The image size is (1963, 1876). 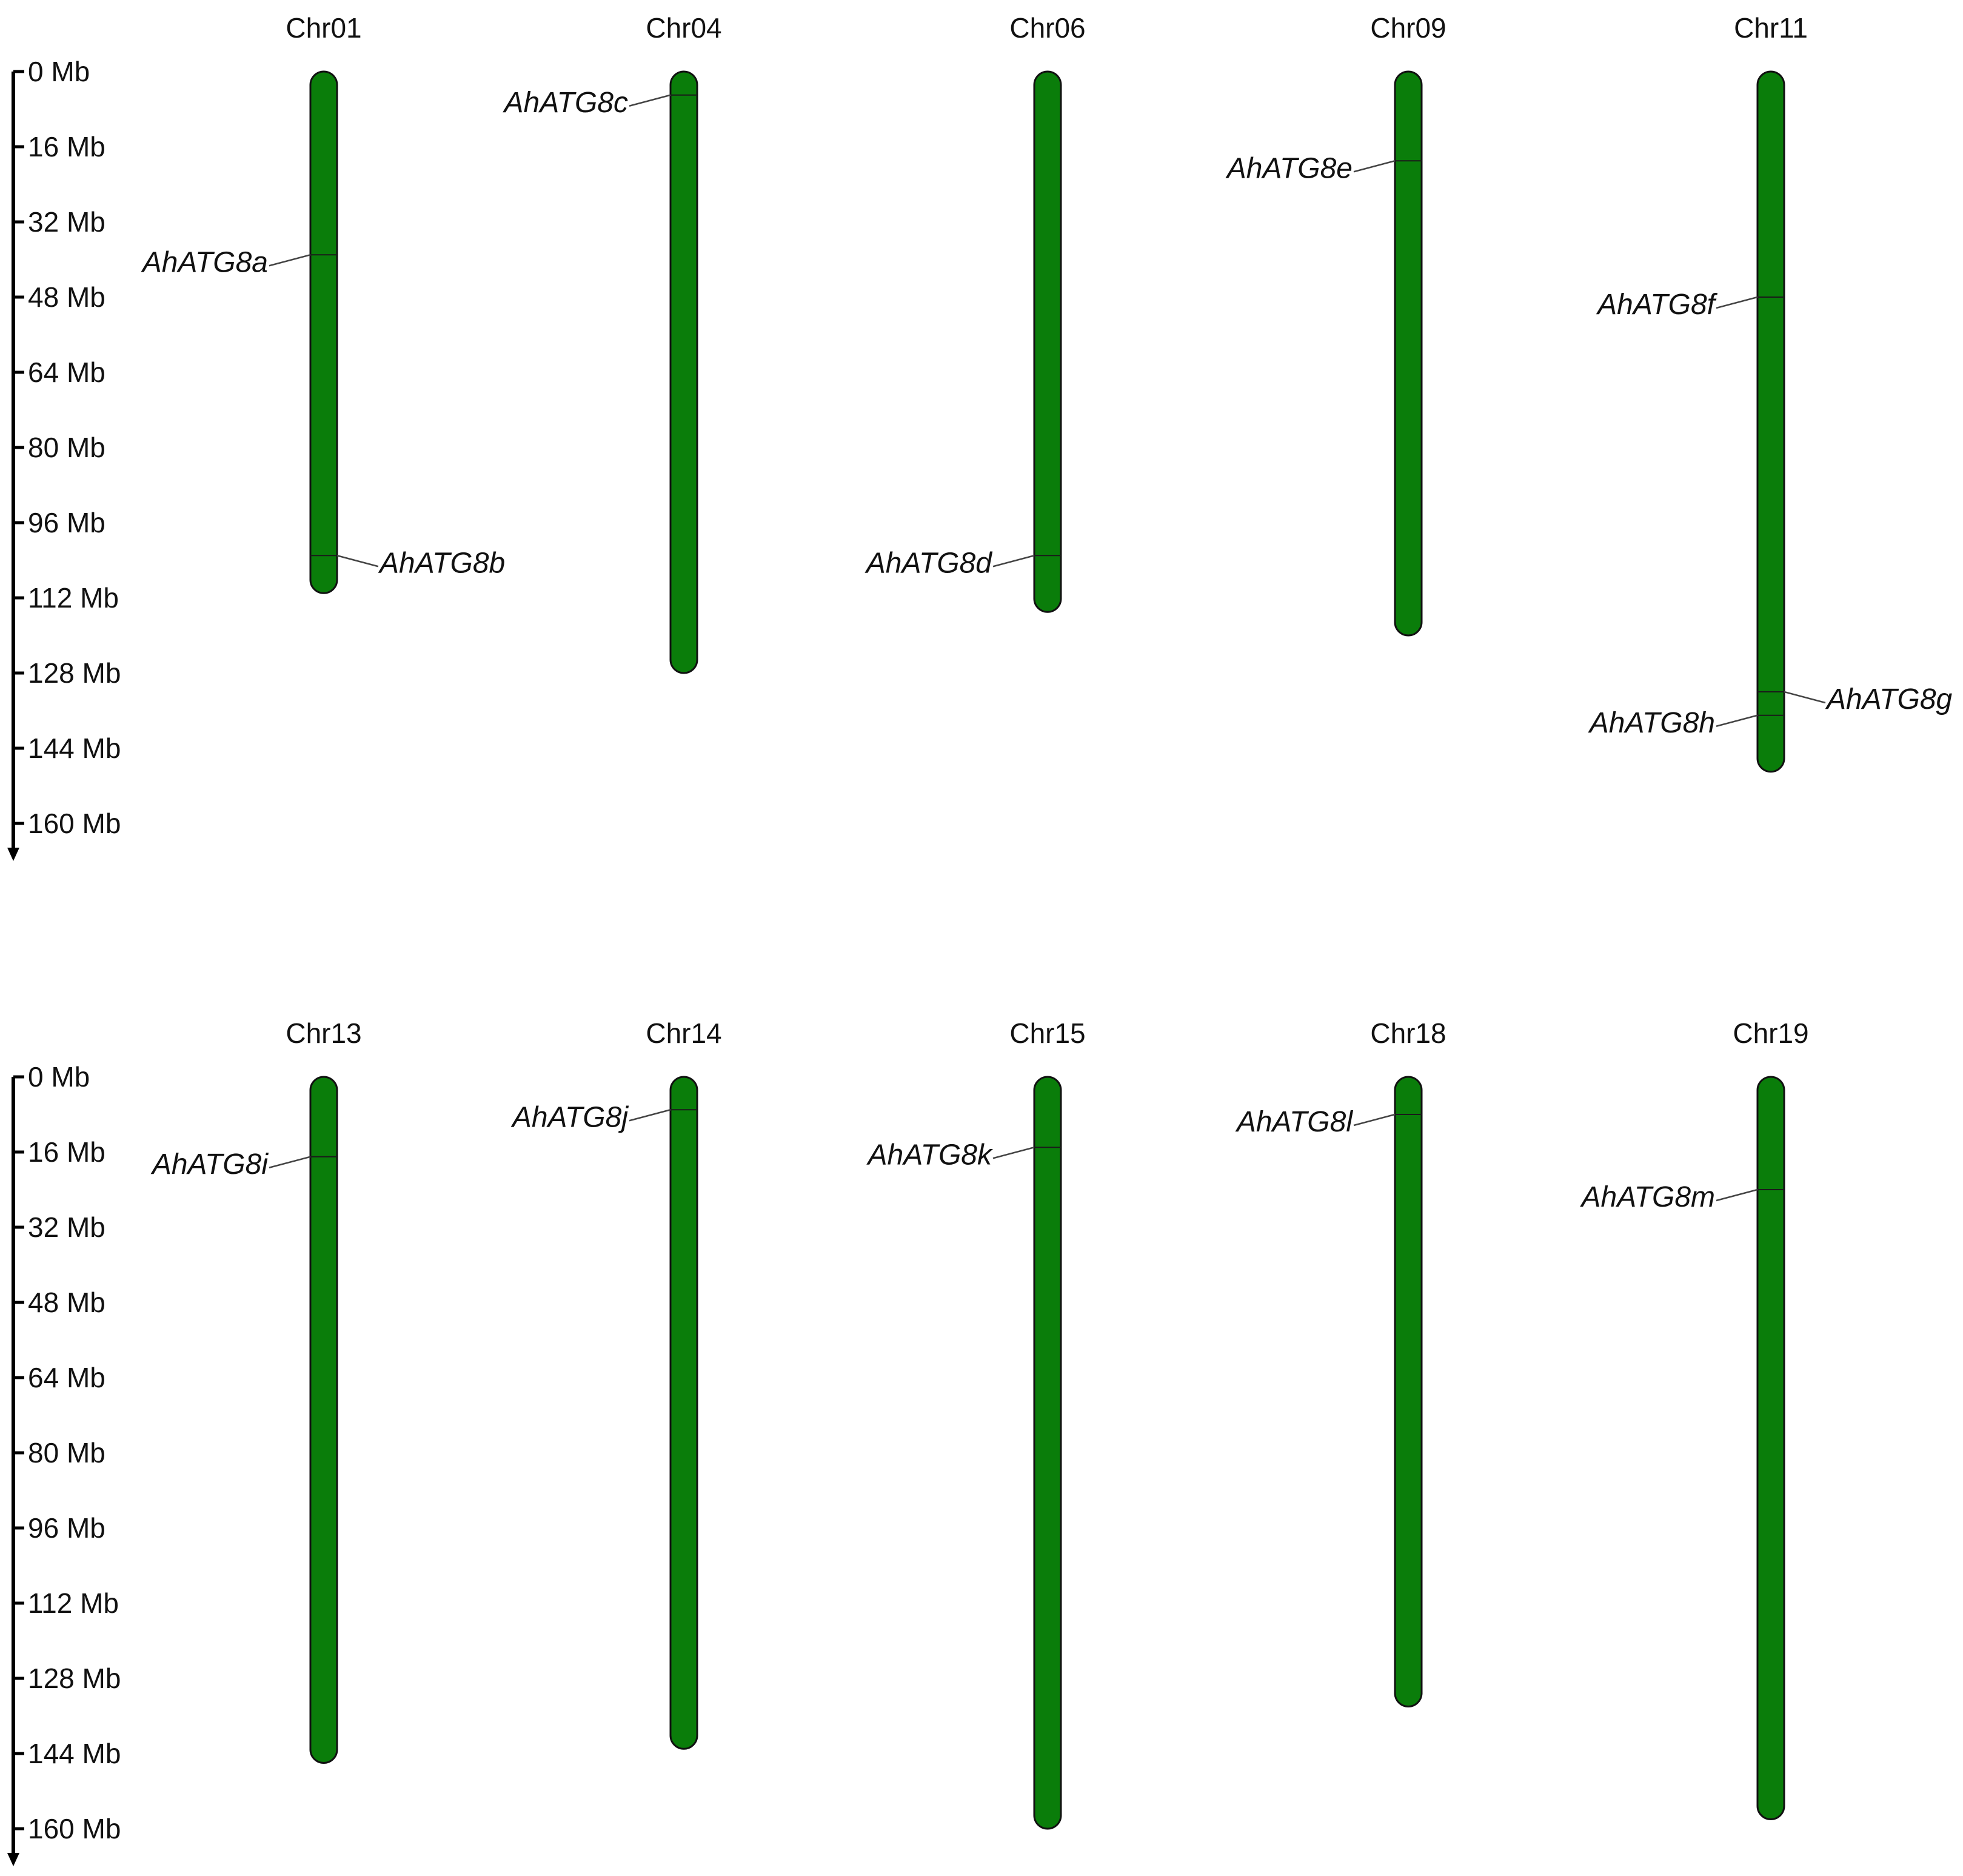 What do you see at coordinates (1408, 28) in the screenshot?
I see `chromosome-label: Chr09` at bounding box center [1408, 28].